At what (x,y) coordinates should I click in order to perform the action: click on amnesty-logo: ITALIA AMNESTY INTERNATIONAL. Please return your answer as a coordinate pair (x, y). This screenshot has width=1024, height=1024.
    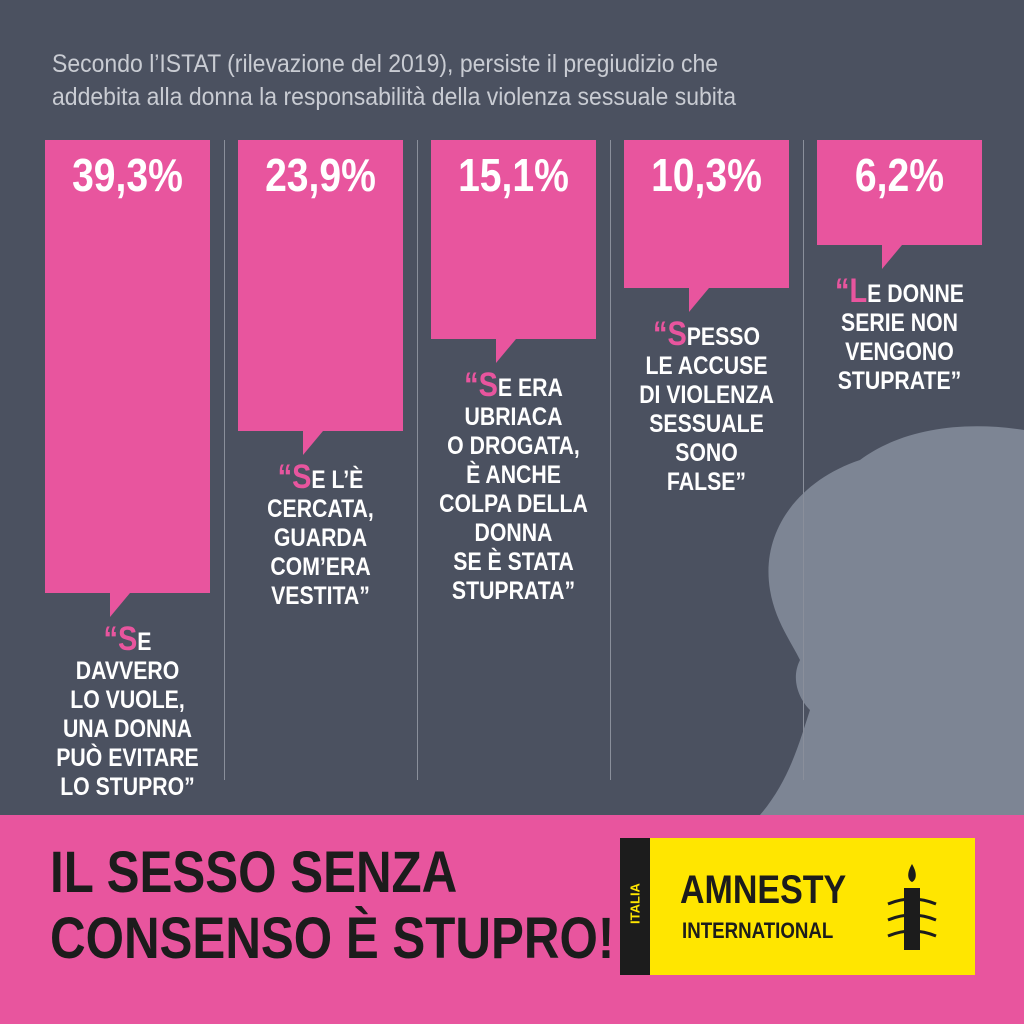
    Looking at the image, I should click on (797, 906).